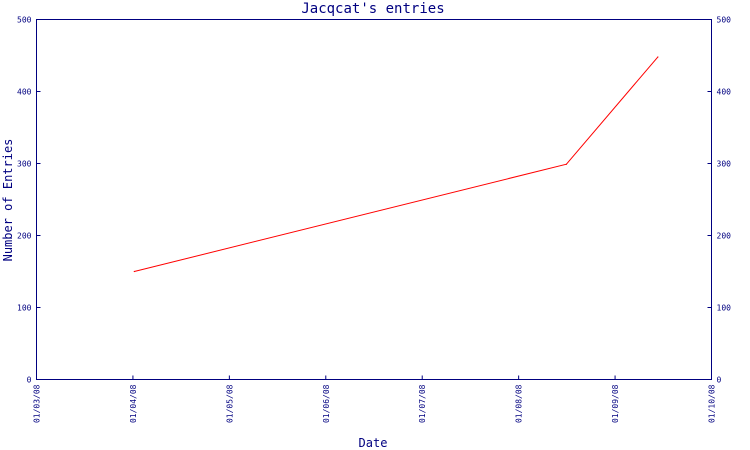  Describe the element at coordinates (24, 308) in the screenshot. I see `y-tick-label-left: 100` at that location.